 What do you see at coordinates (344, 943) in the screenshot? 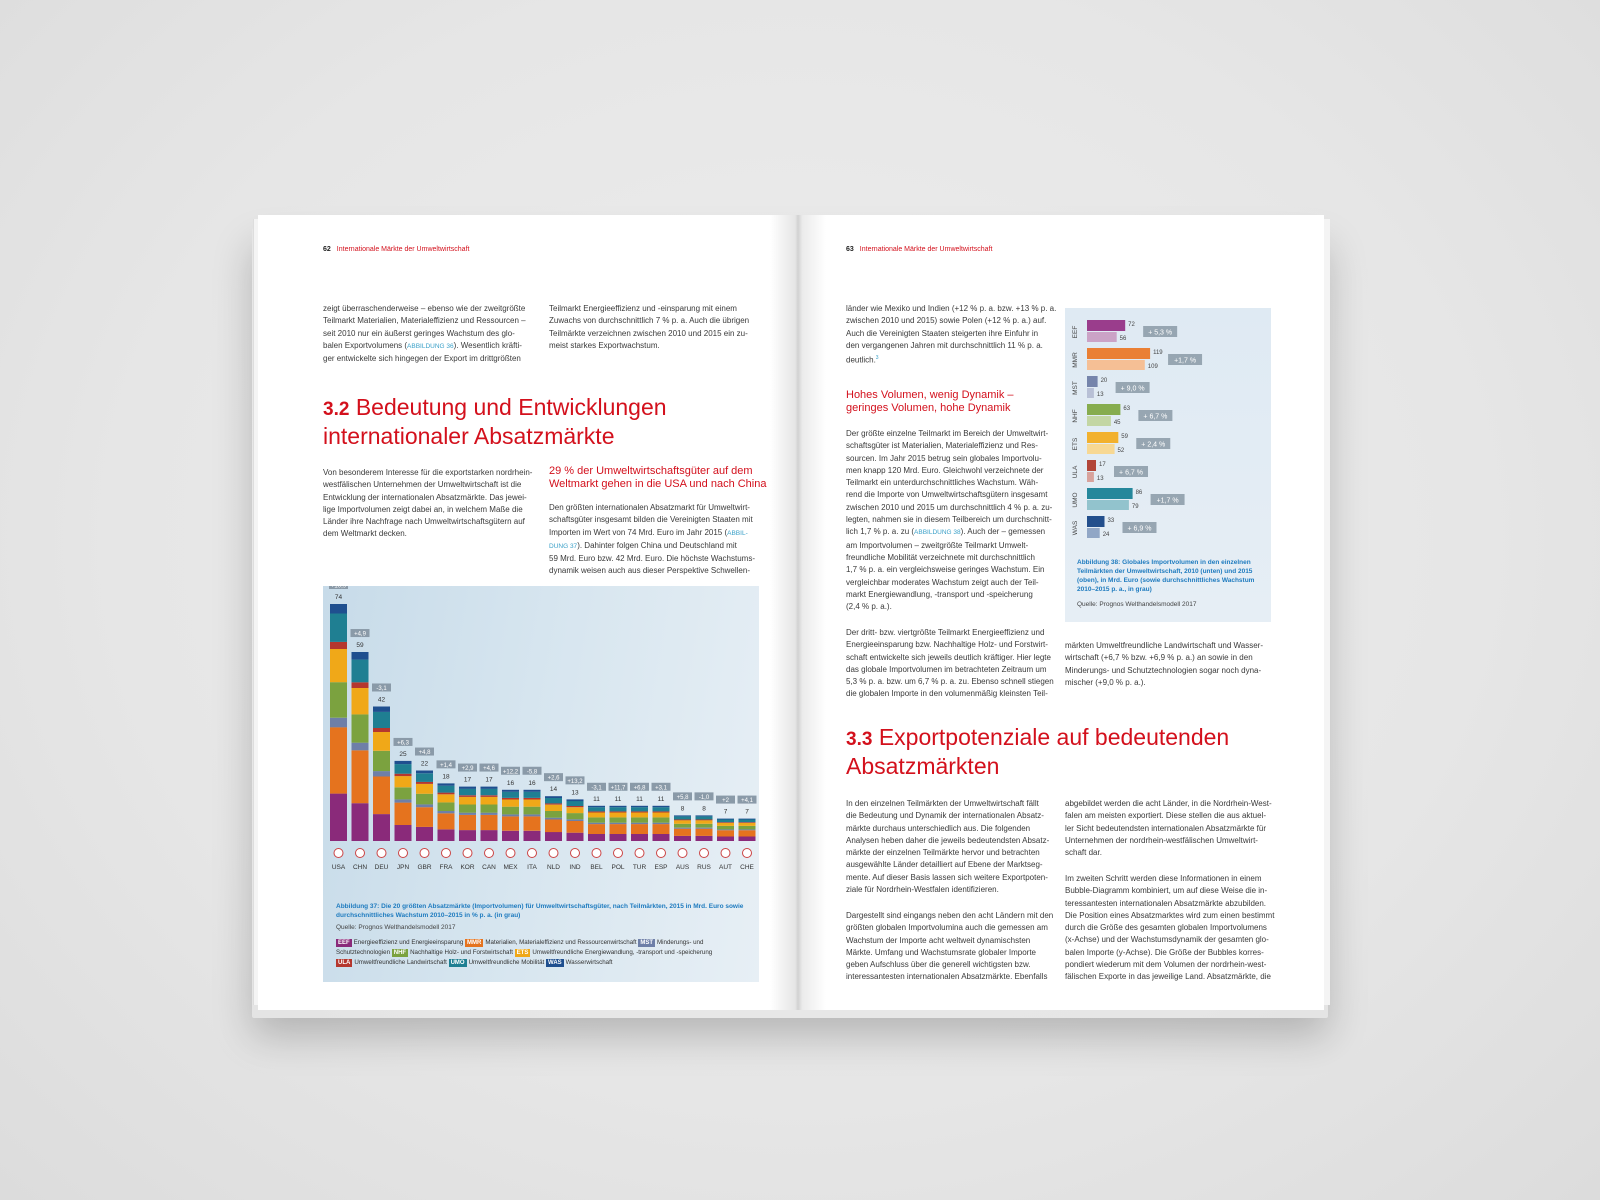
I see `legend-tag: EEF` at bounding box center [344, 943].